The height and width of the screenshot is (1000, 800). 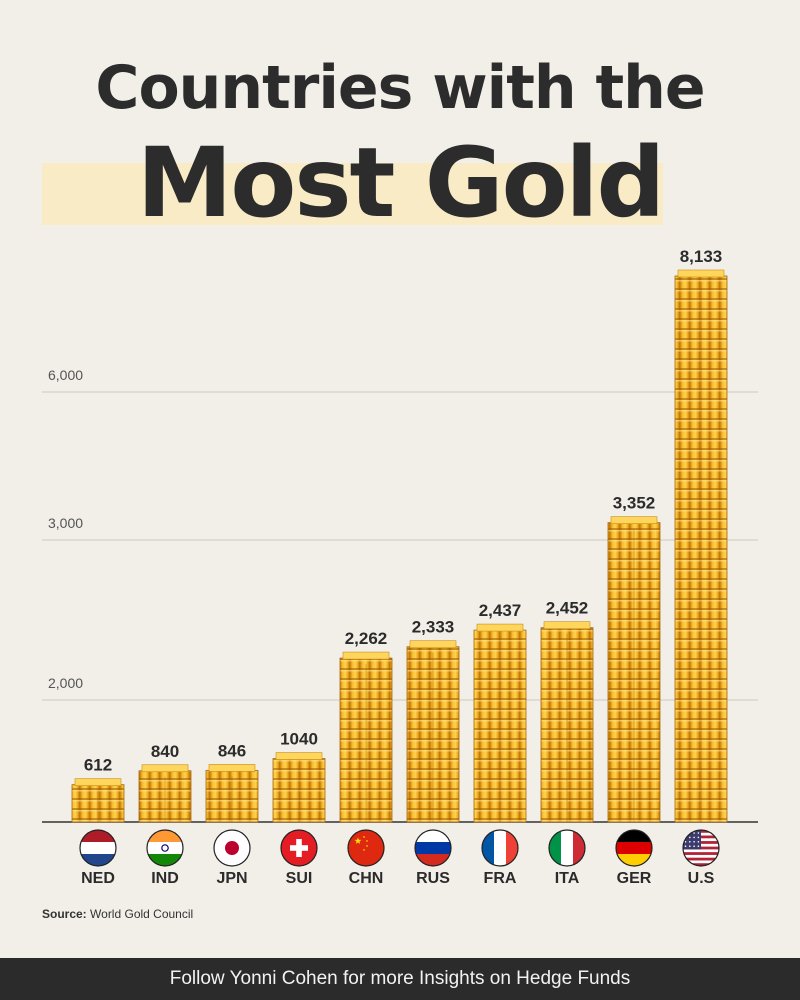 I want to click on flag-chn-icon, so click(x=366, y=848).